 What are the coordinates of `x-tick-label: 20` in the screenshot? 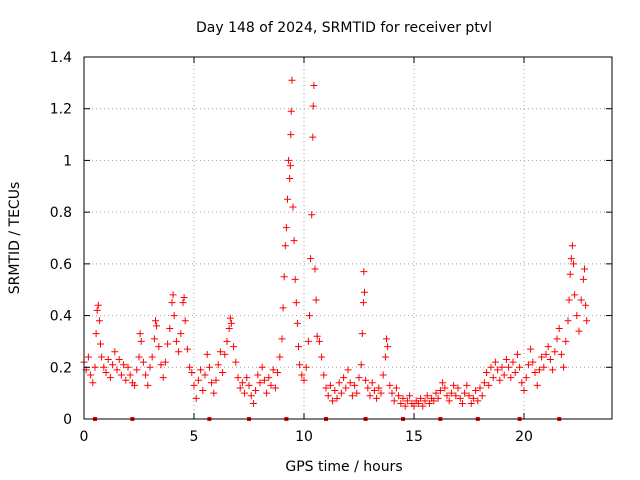 It's located at (524, 437).